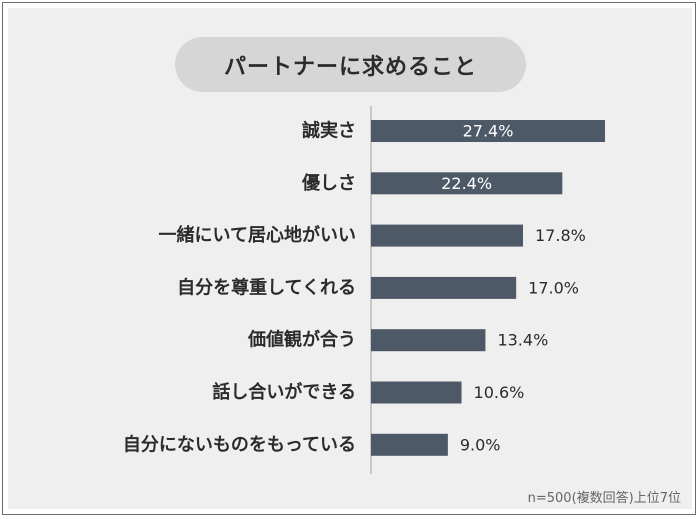 The height and width of the screenshot is (519, 700). What do you see at coordinates (328, 183) in the screenshot?
I see `category-label: 優しさ` at bounding box center [328, 183].